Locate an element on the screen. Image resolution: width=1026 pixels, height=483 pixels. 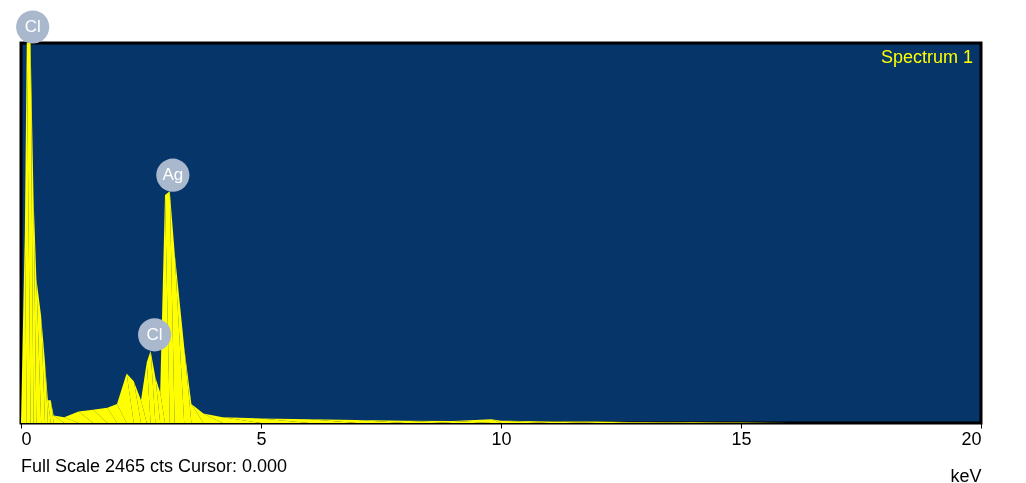
annotation: Ag is located at coordinates (173, 175).